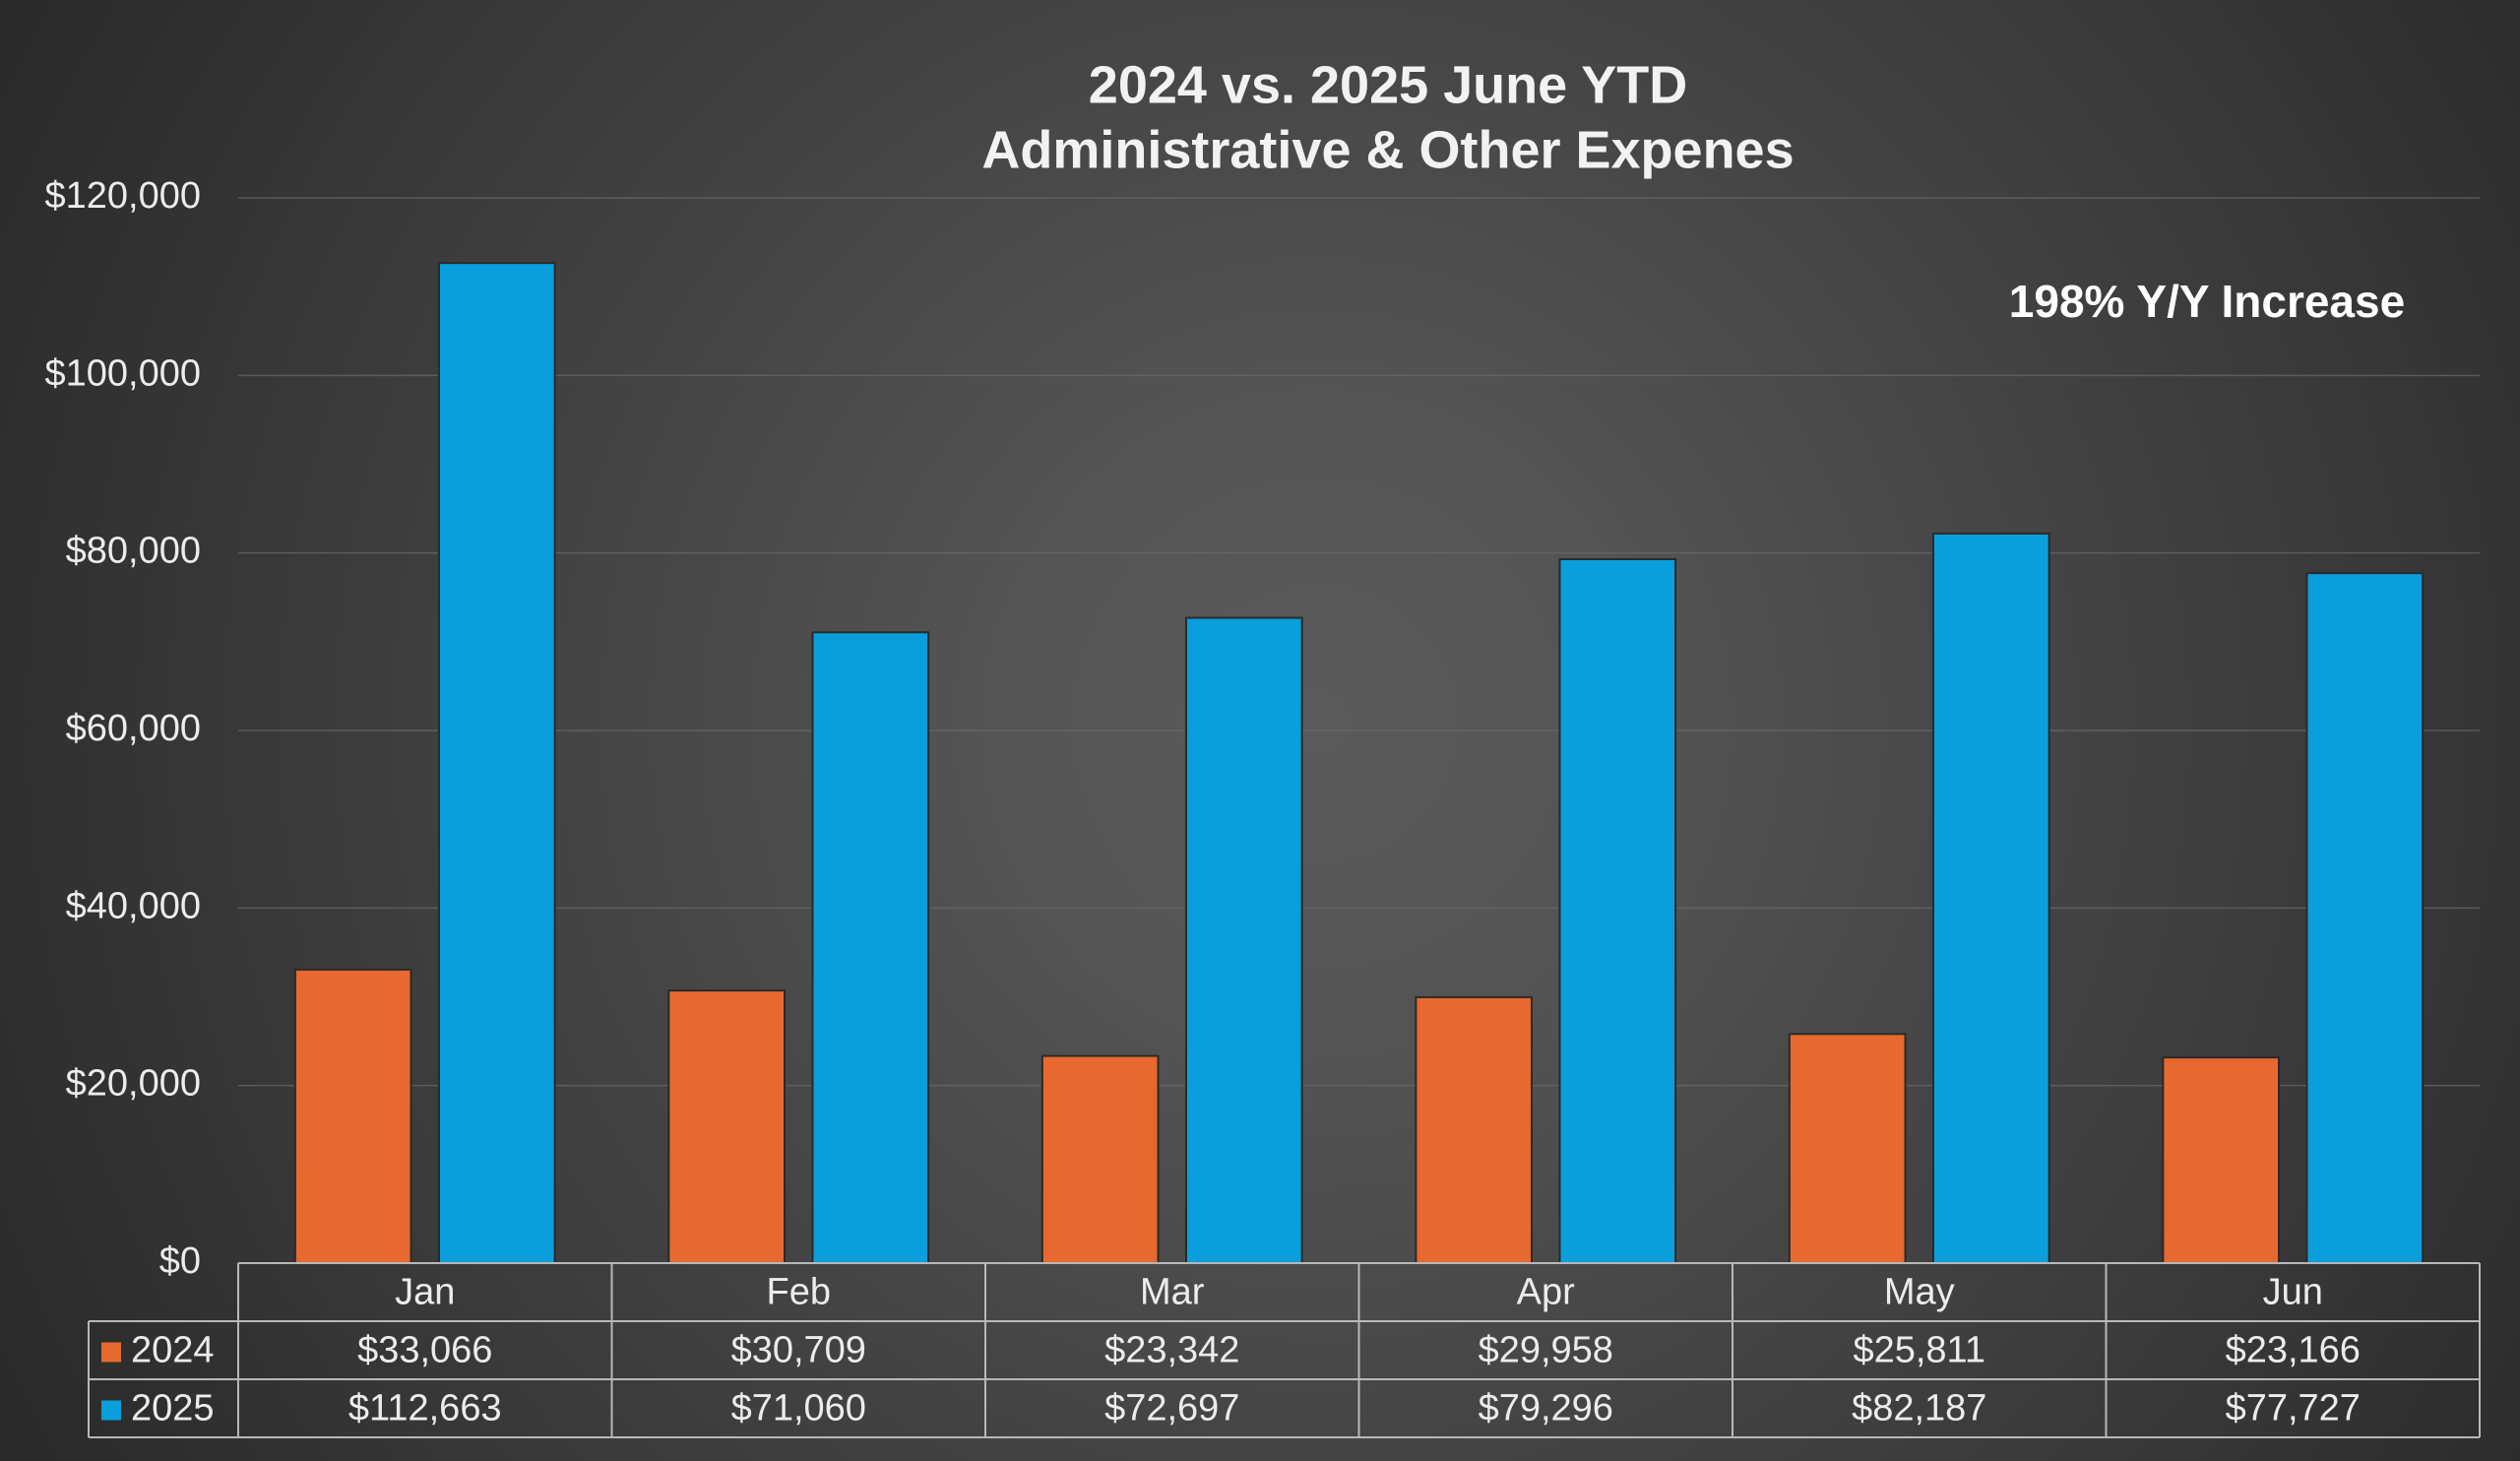 Image resolution: width=2520 pixels, height=1461 pixels. I want to click on x-tick-label: Feb, so click(799, 1292).